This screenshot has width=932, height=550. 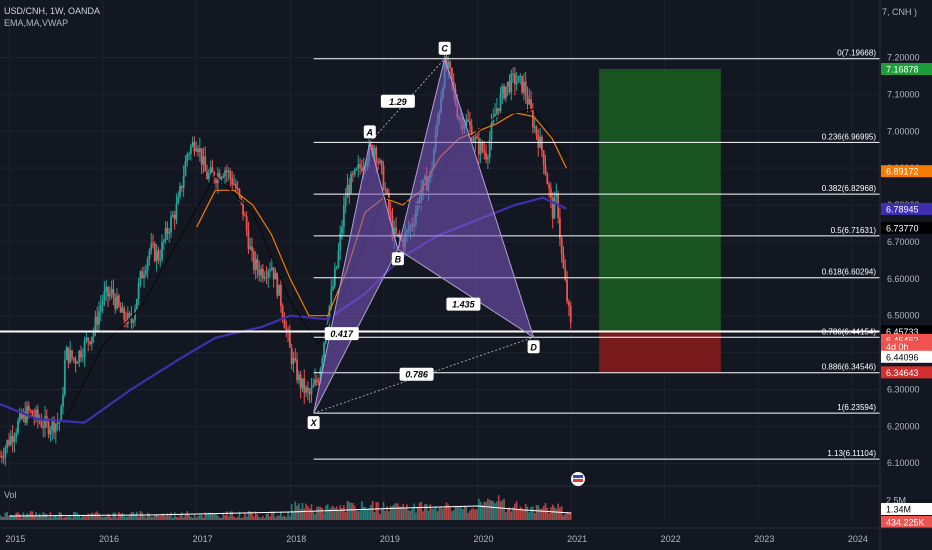 What do you see at coordinates (466, 535) in the screenshot?
I see `time-axis: 2015 2016 2017 2018 2019 2020 2021 2022 2023 2024` at bounding box center [466, 535].